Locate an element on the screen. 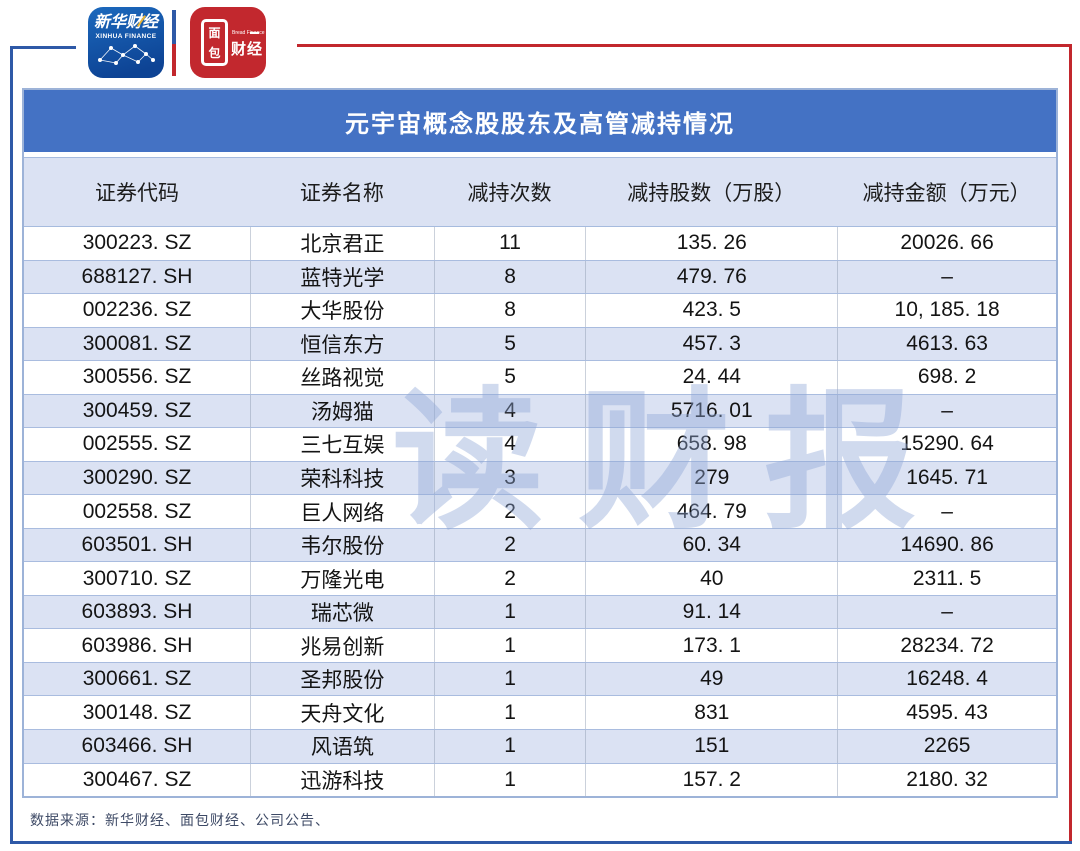 This screenshot has width=1080, height=851. table-row: 300710. SZ 万隆光电 2 40 2311. 5 is located at coordinates (540, 578).